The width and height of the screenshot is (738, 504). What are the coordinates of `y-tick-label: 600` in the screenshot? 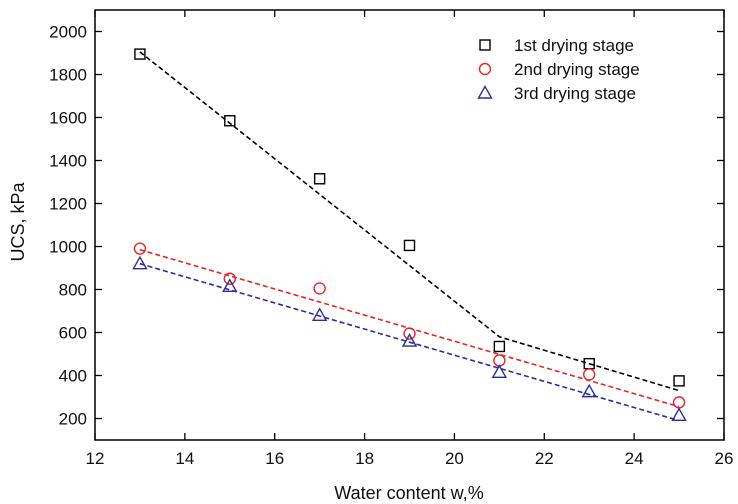 It's located at (73, 333).